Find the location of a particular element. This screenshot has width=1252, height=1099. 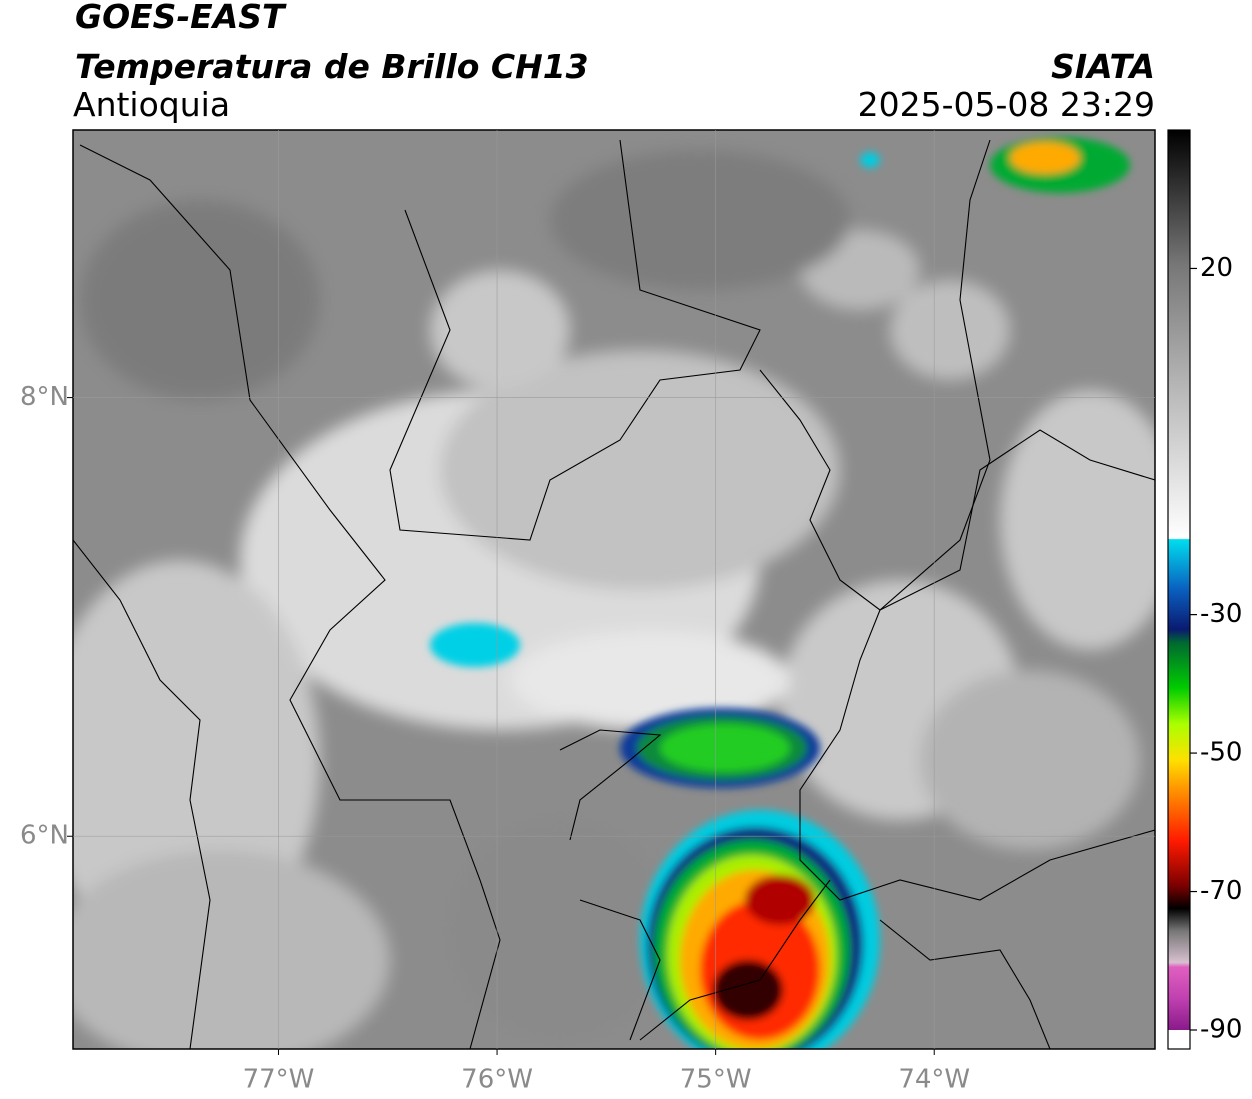

colorbar-tick-label: 20 is located at coordinates (1216, 268).